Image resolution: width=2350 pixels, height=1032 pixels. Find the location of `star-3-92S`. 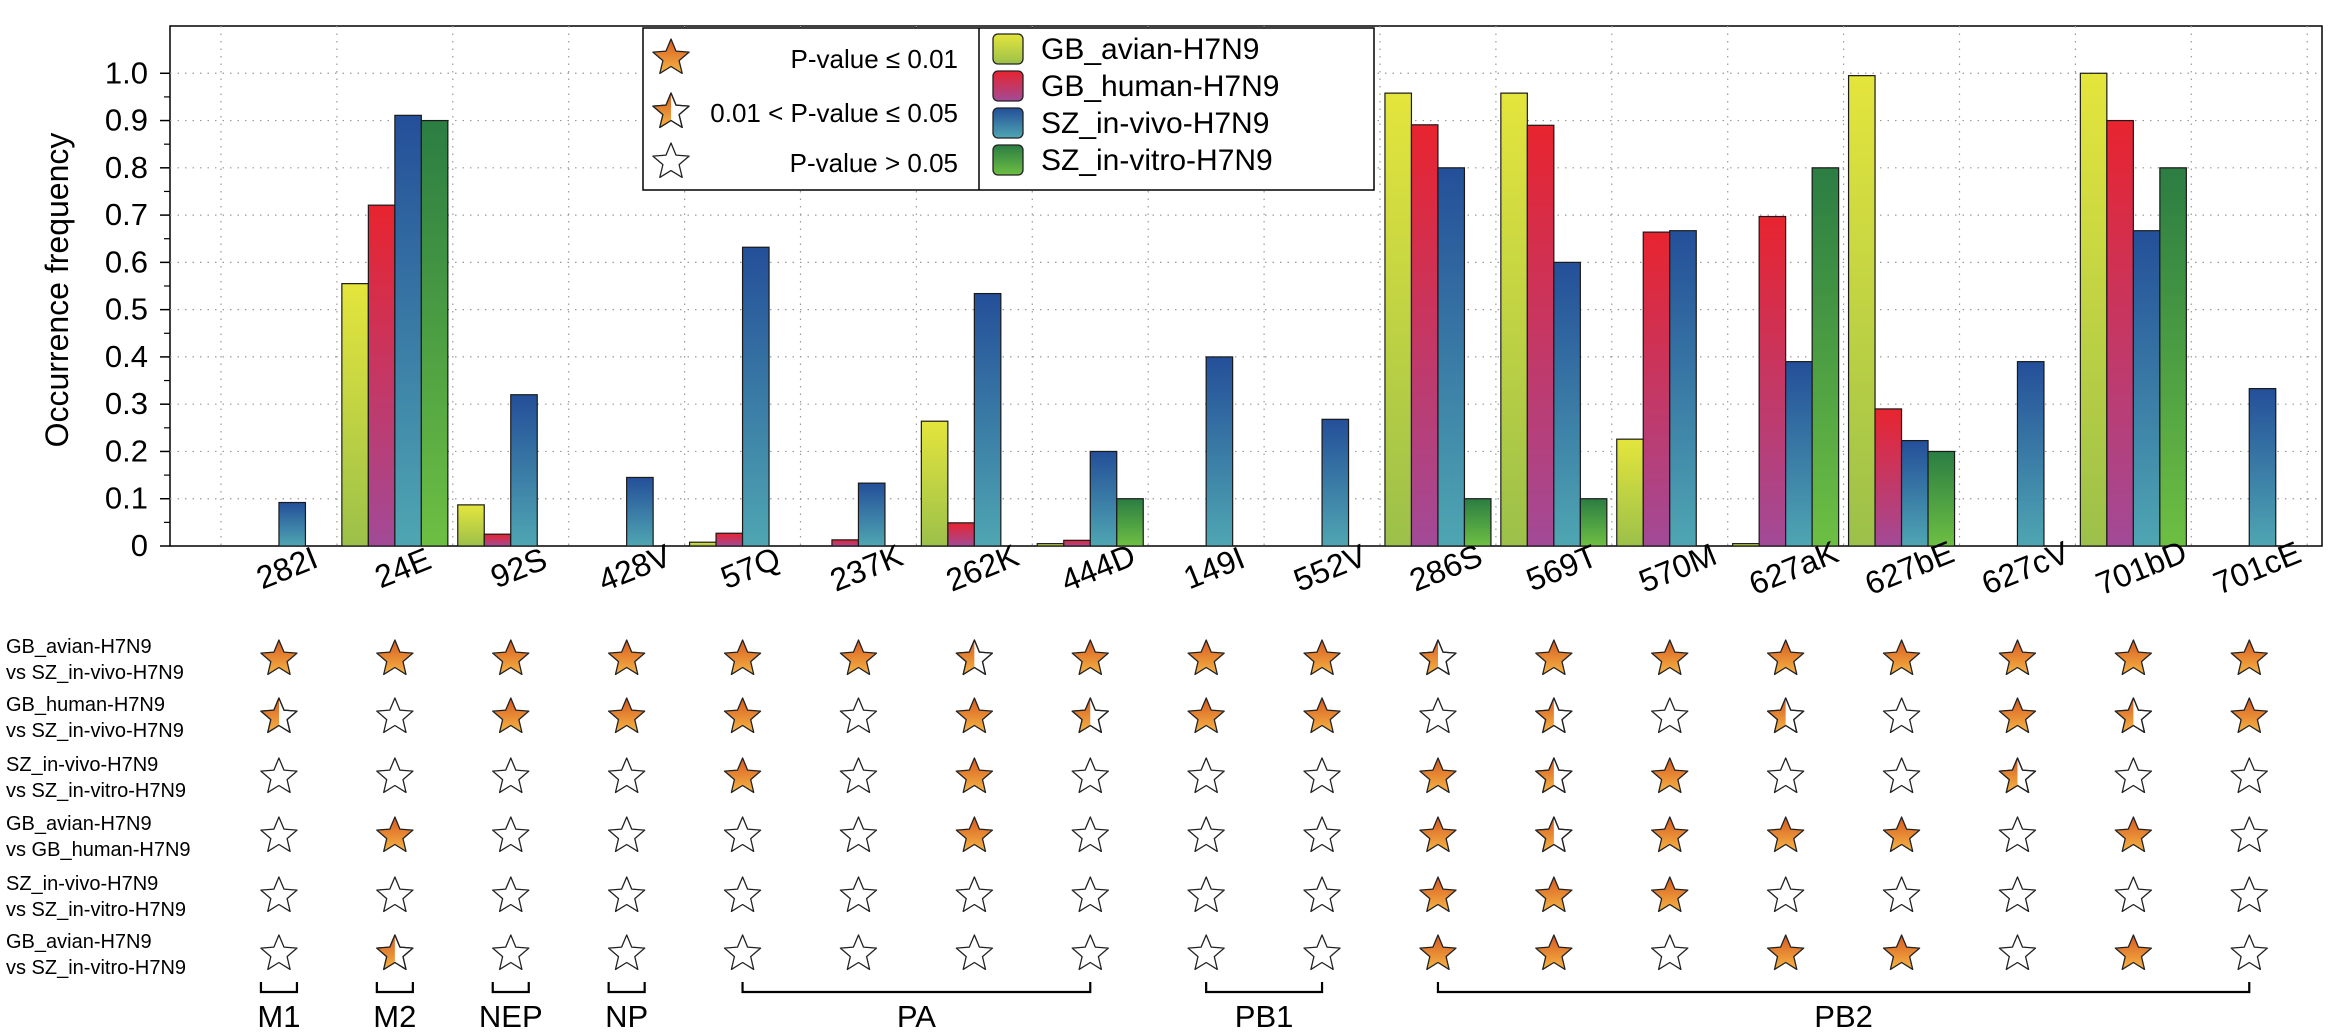

star-3-92S is located at coordinates (511, 834).